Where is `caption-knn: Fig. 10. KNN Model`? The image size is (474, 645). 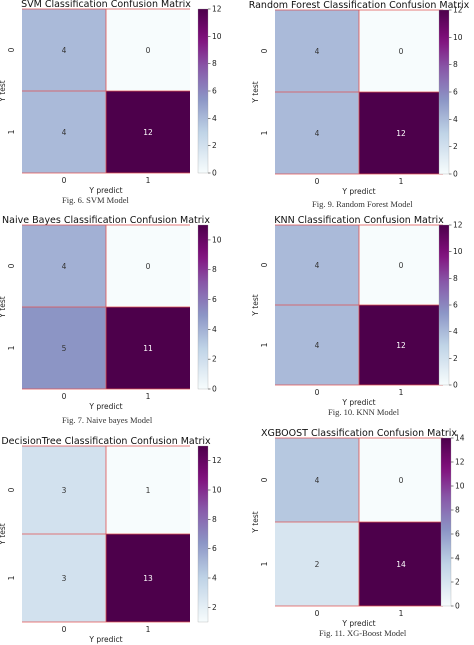 caption-knn: Fig. 10. KNN Model is located at coordinates (364, 412).